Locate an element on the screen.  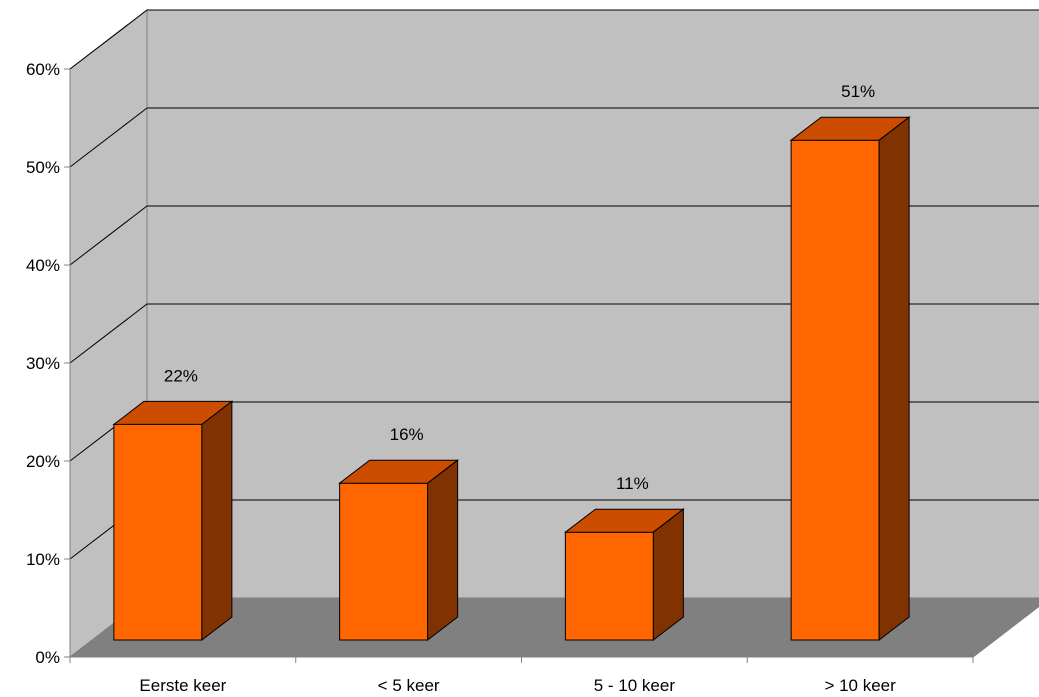
y-tick-label: 60% is located at coordinates (43, 69).